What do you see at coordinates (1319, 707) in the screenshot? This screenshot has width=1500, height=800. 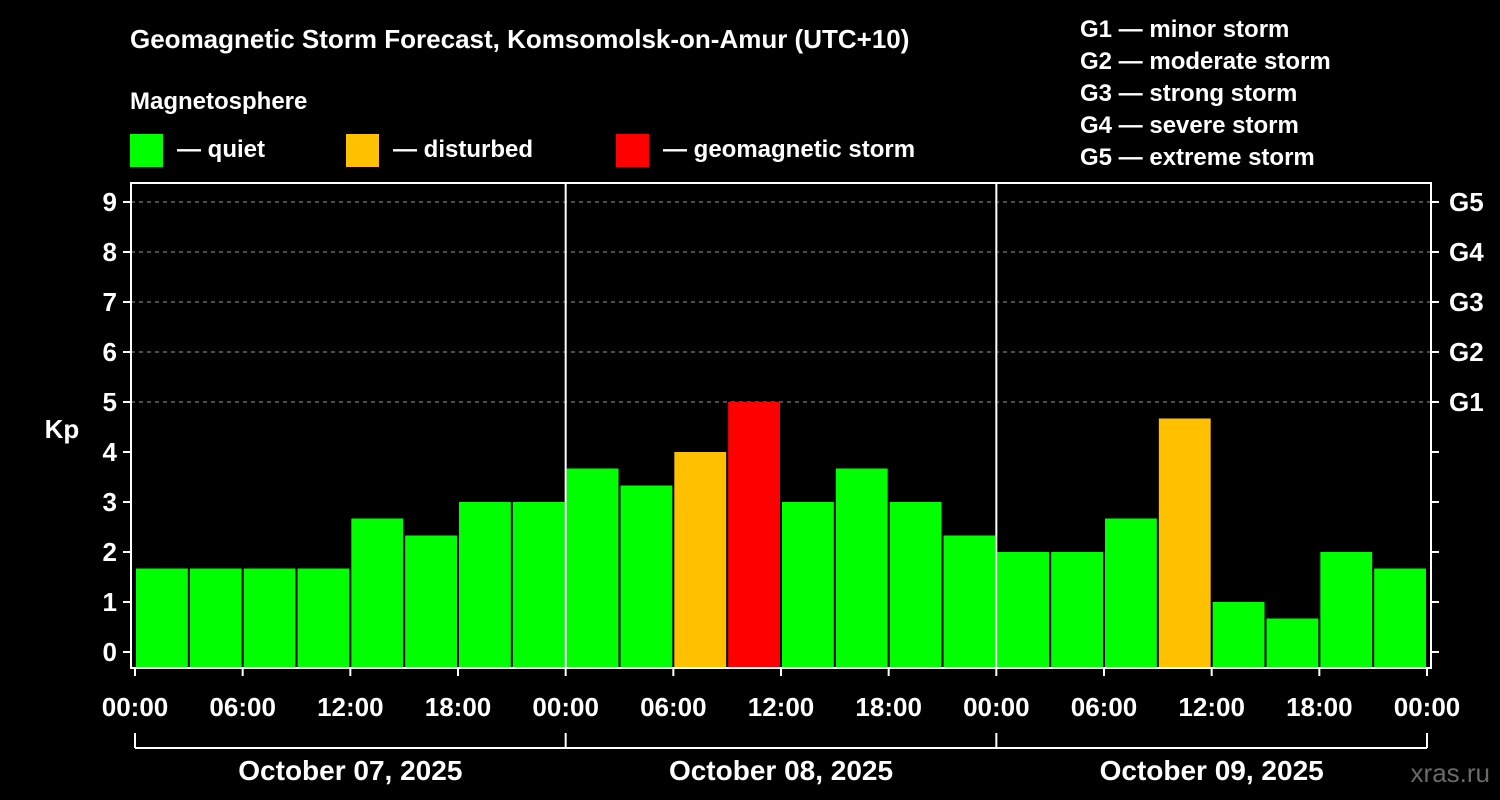 I see `x-tick-label-11: 18:00` at bounding box center [1319, 707].